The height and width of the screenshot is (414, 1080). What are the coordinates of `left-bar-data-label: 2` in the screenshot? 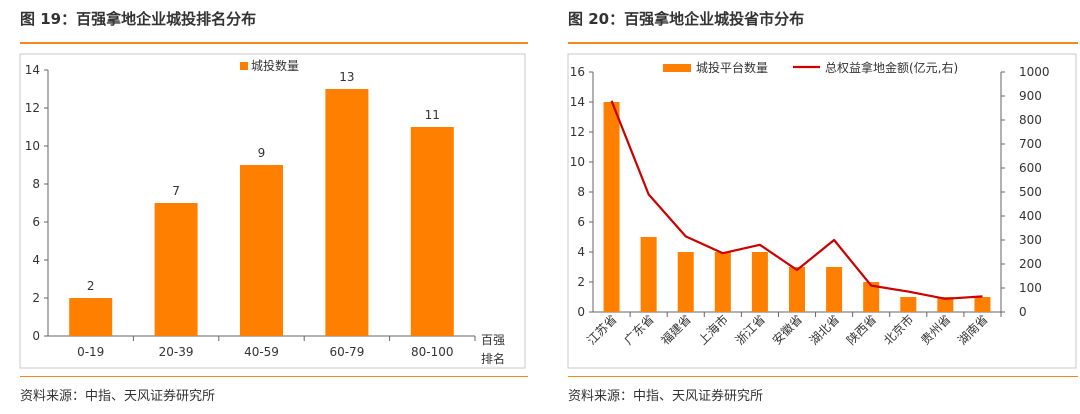 It's located at (91, 286).